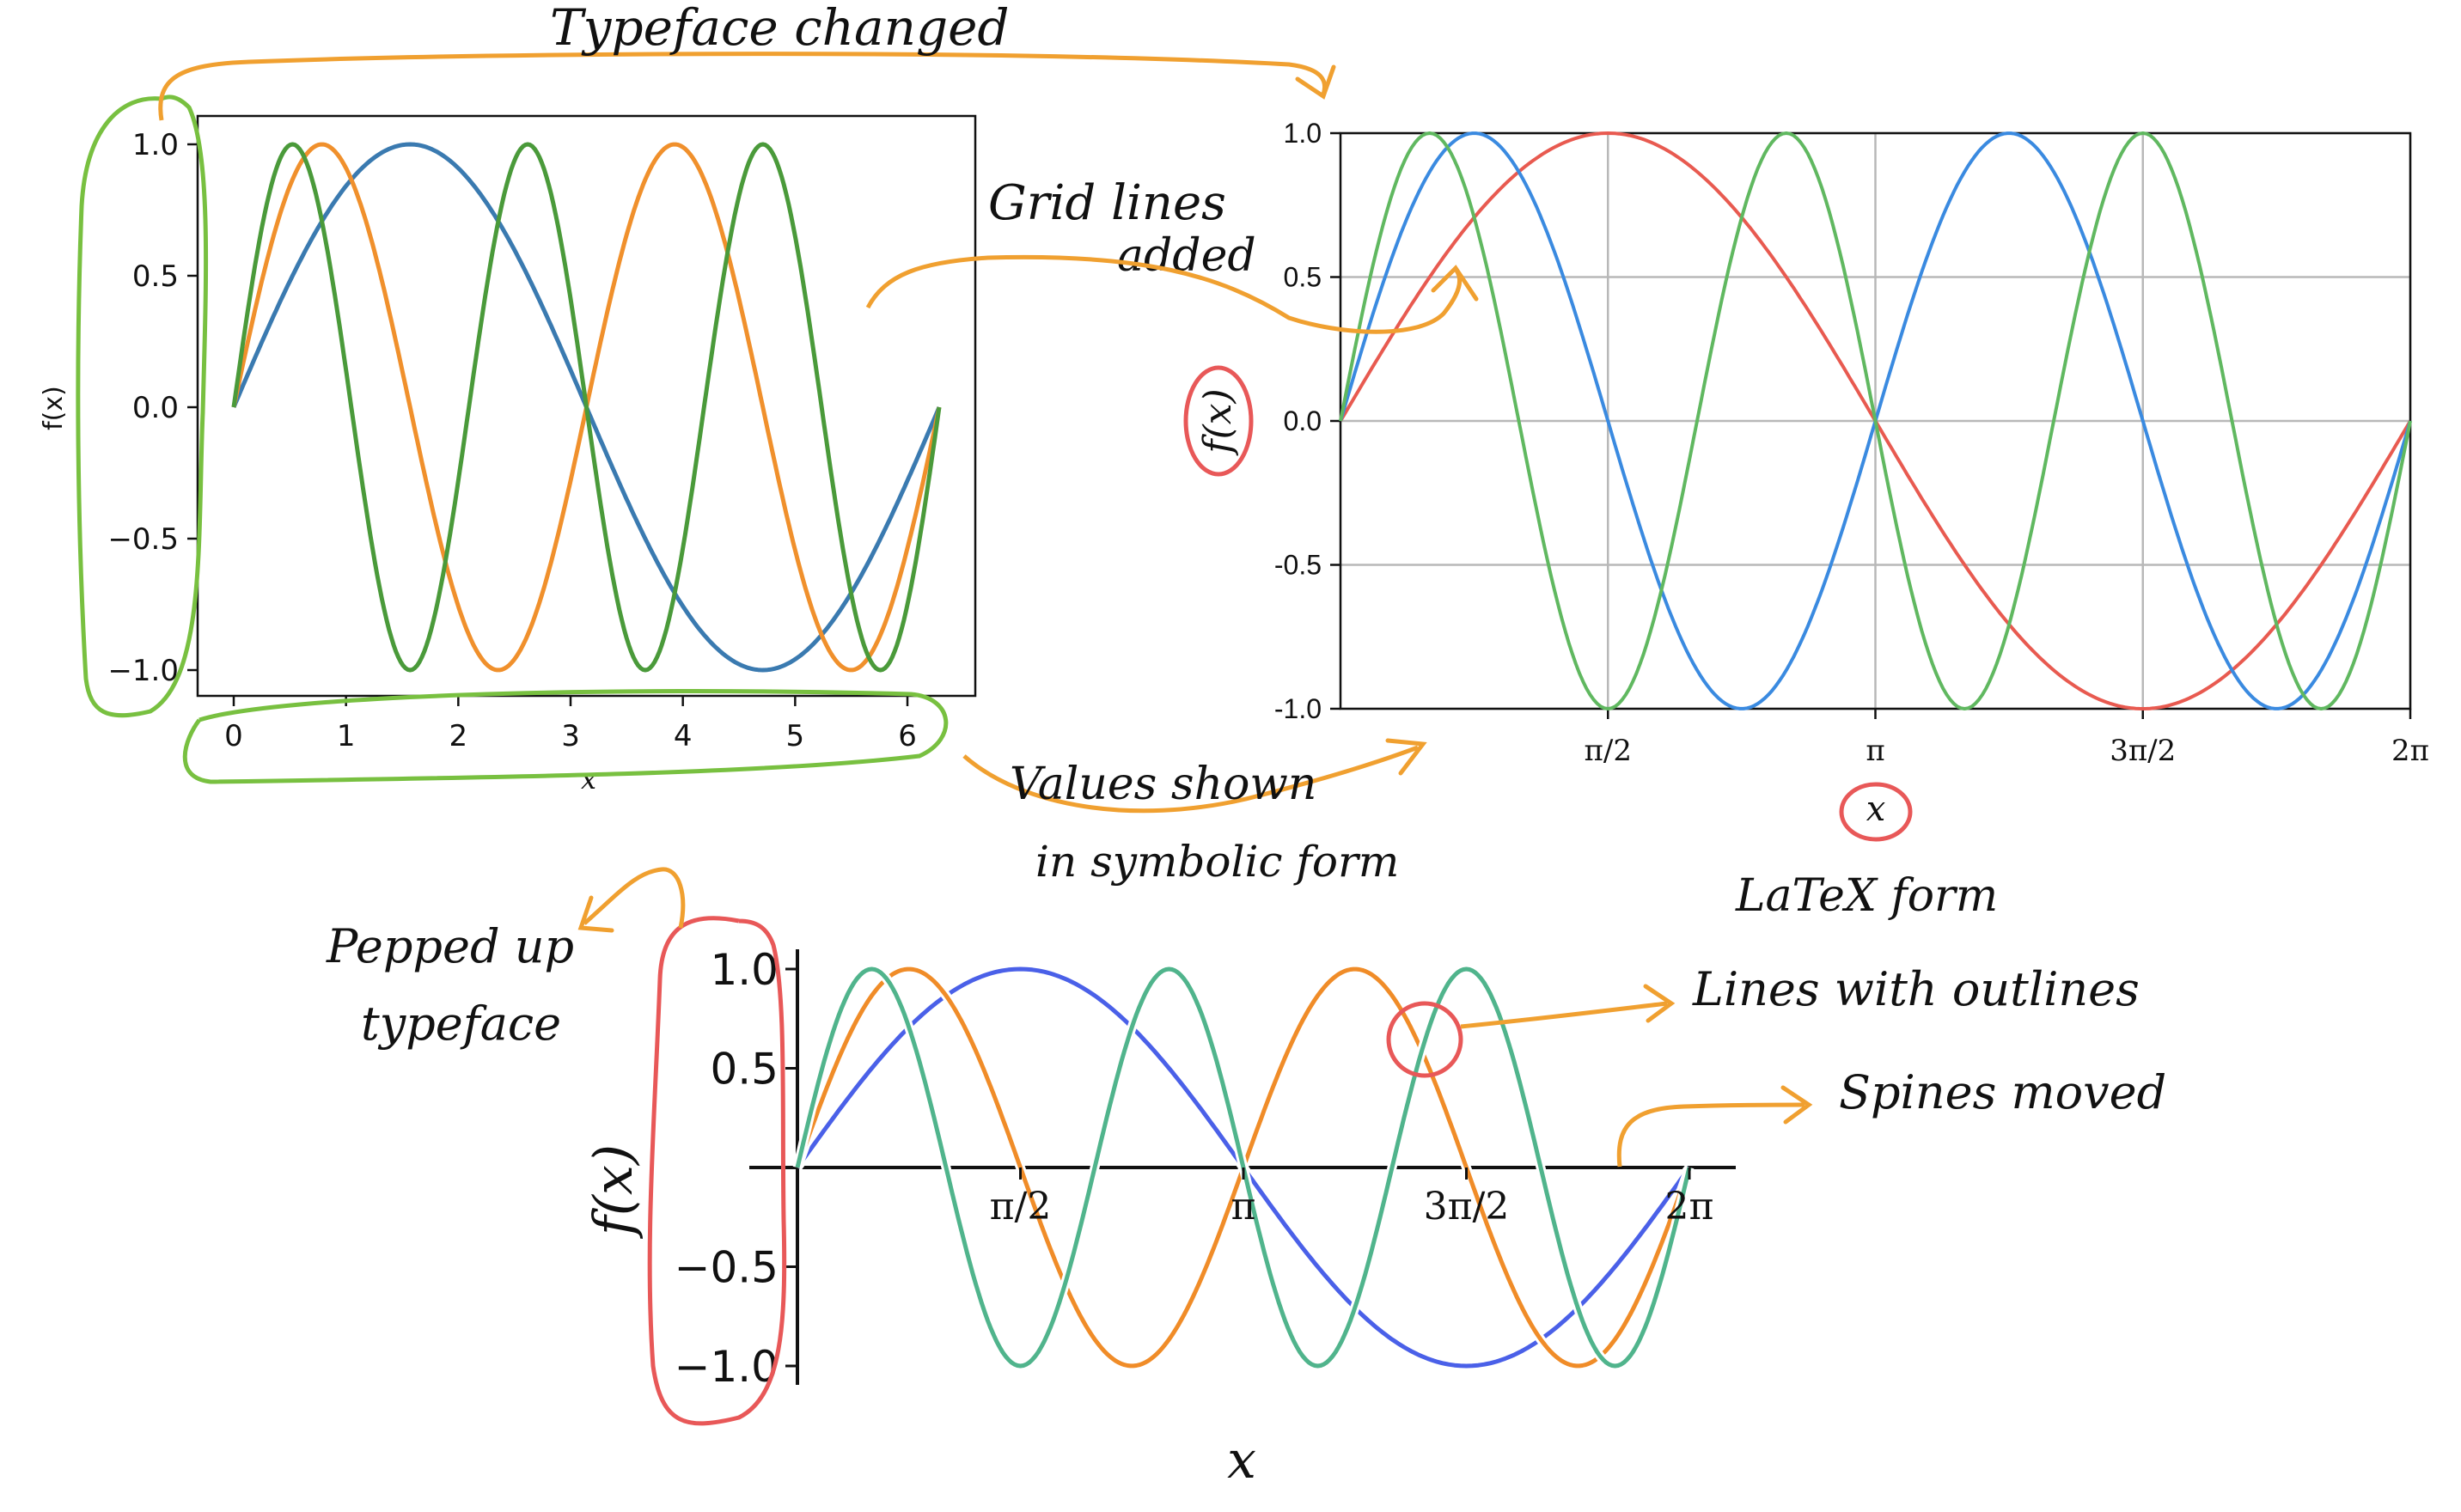 The image size is (2461, 1512). I want to click on chart1-ytick-label: −1.0, so click(143, 671).